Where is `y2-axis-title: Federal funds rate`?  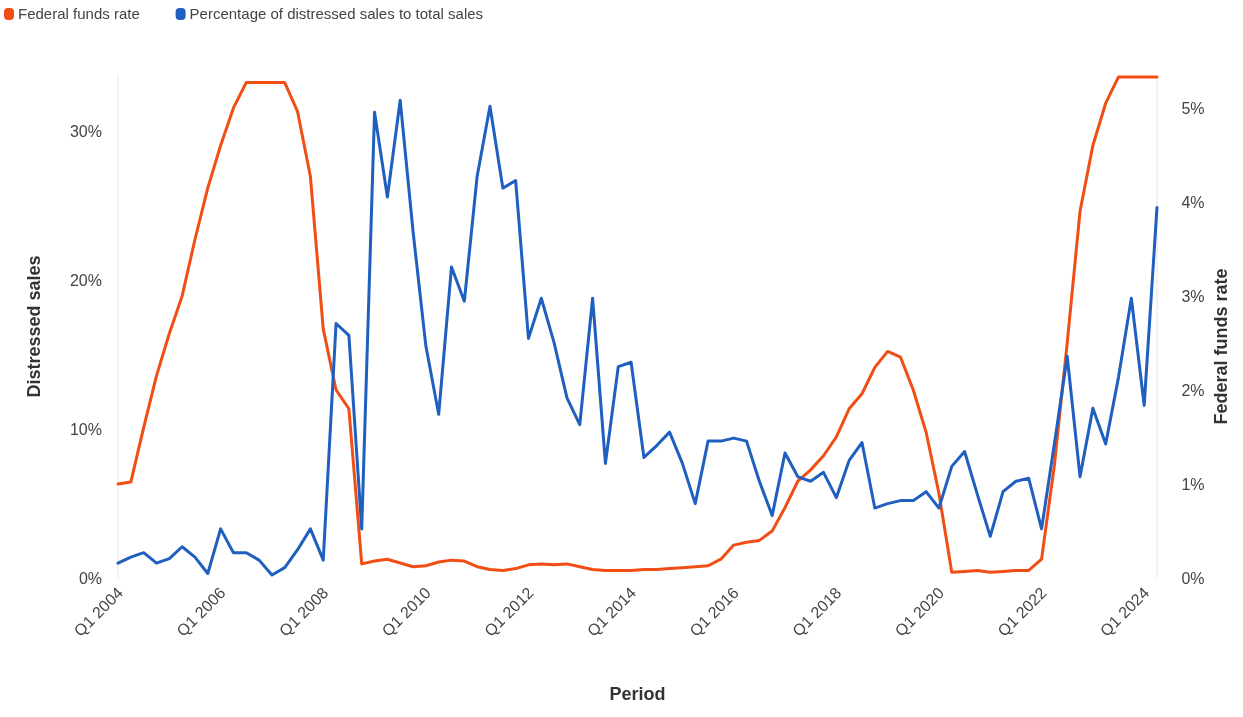 y2-axis-title: Federal funds rate is located at coordinates (1221, 346).